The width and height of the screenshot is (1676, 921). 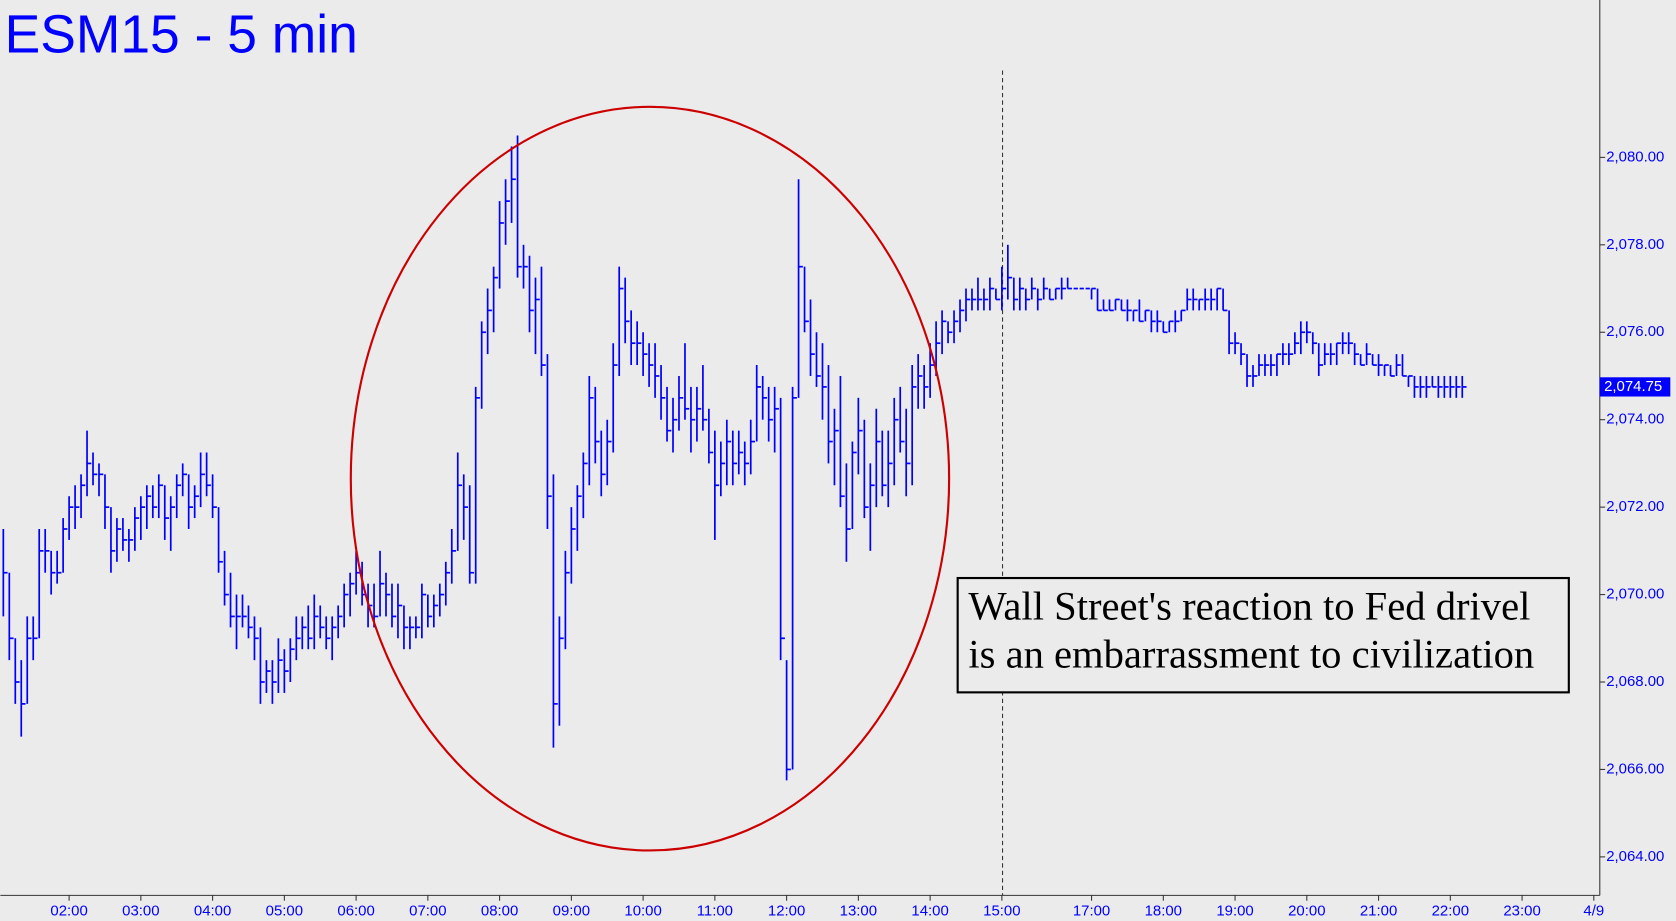 What do you see at coordinates (1635, 419) in the screenshot?
I see `y-tick-label: 2,074.00` at bounding box center [1635, 419].